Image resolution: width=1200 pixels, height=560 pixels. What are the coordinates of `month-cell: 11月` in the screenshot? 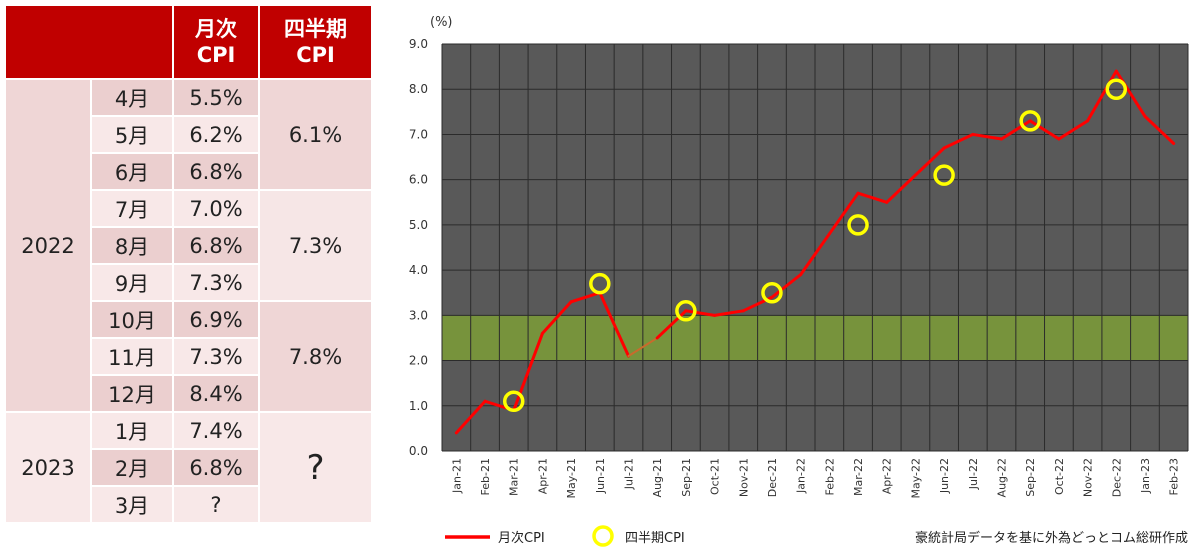 It's located at (132, 356).